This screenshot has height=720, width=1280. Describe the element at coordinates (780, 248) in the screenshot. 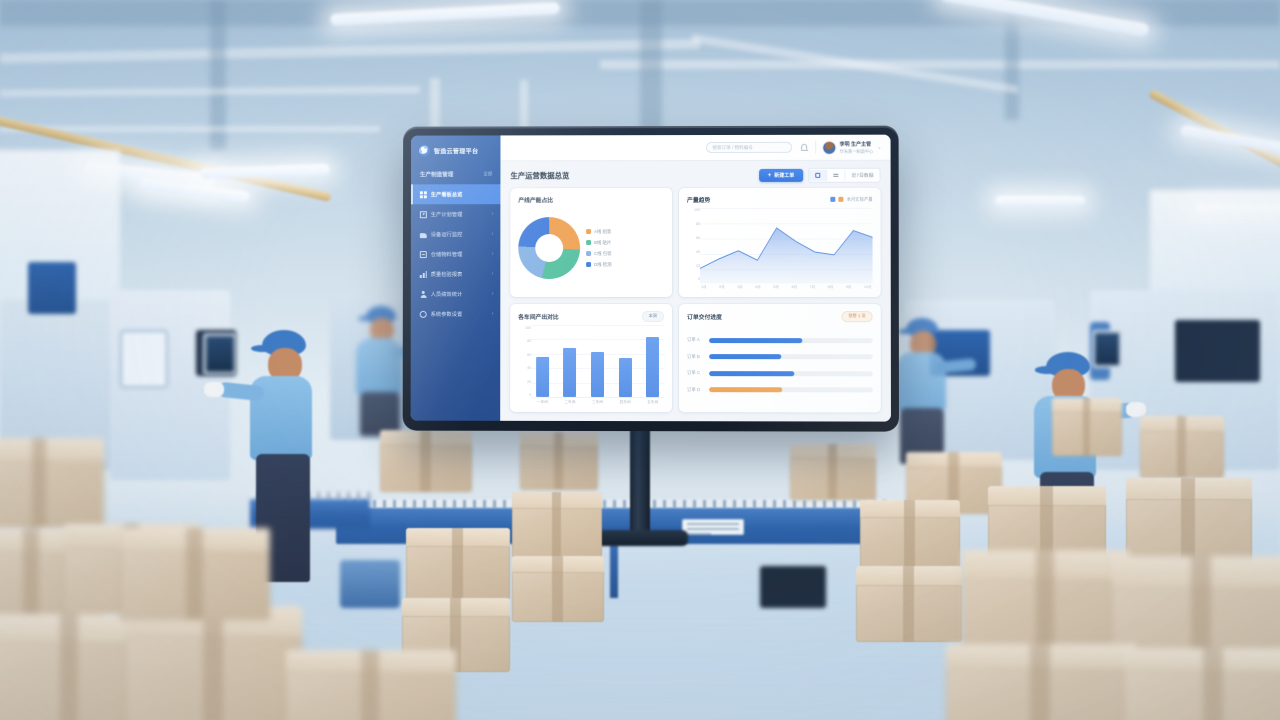

I see `area-chart-body: 100 80 60 40 20 0` at that location.